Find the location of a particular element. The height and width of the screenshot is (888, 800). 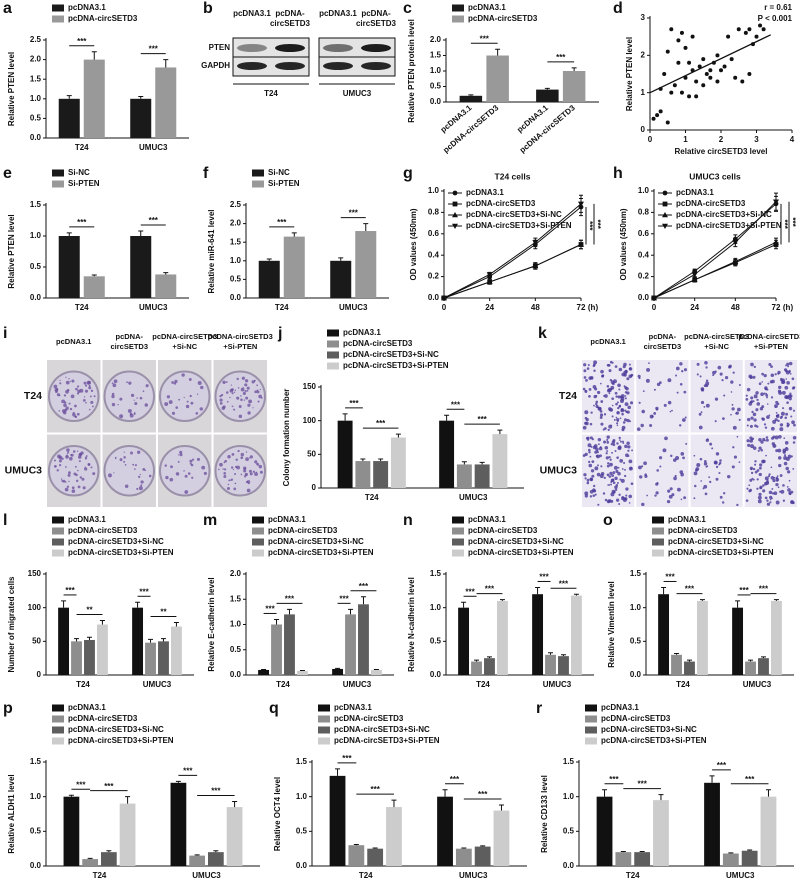

legend-label: pcDNA-circSETD3+Si-NC is located at coordinates (516, 541).